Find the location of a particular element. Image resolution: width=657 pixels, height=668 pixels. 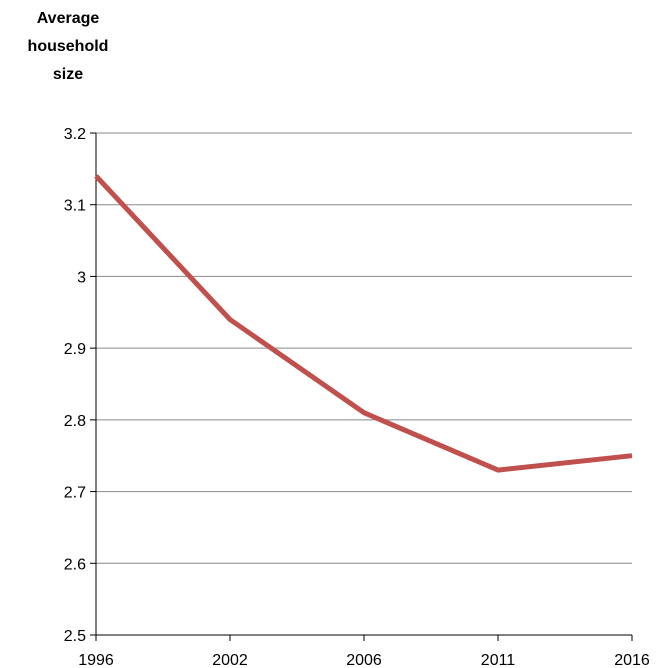

x-tick-label: 1996 is located at coordinates (96, 660).